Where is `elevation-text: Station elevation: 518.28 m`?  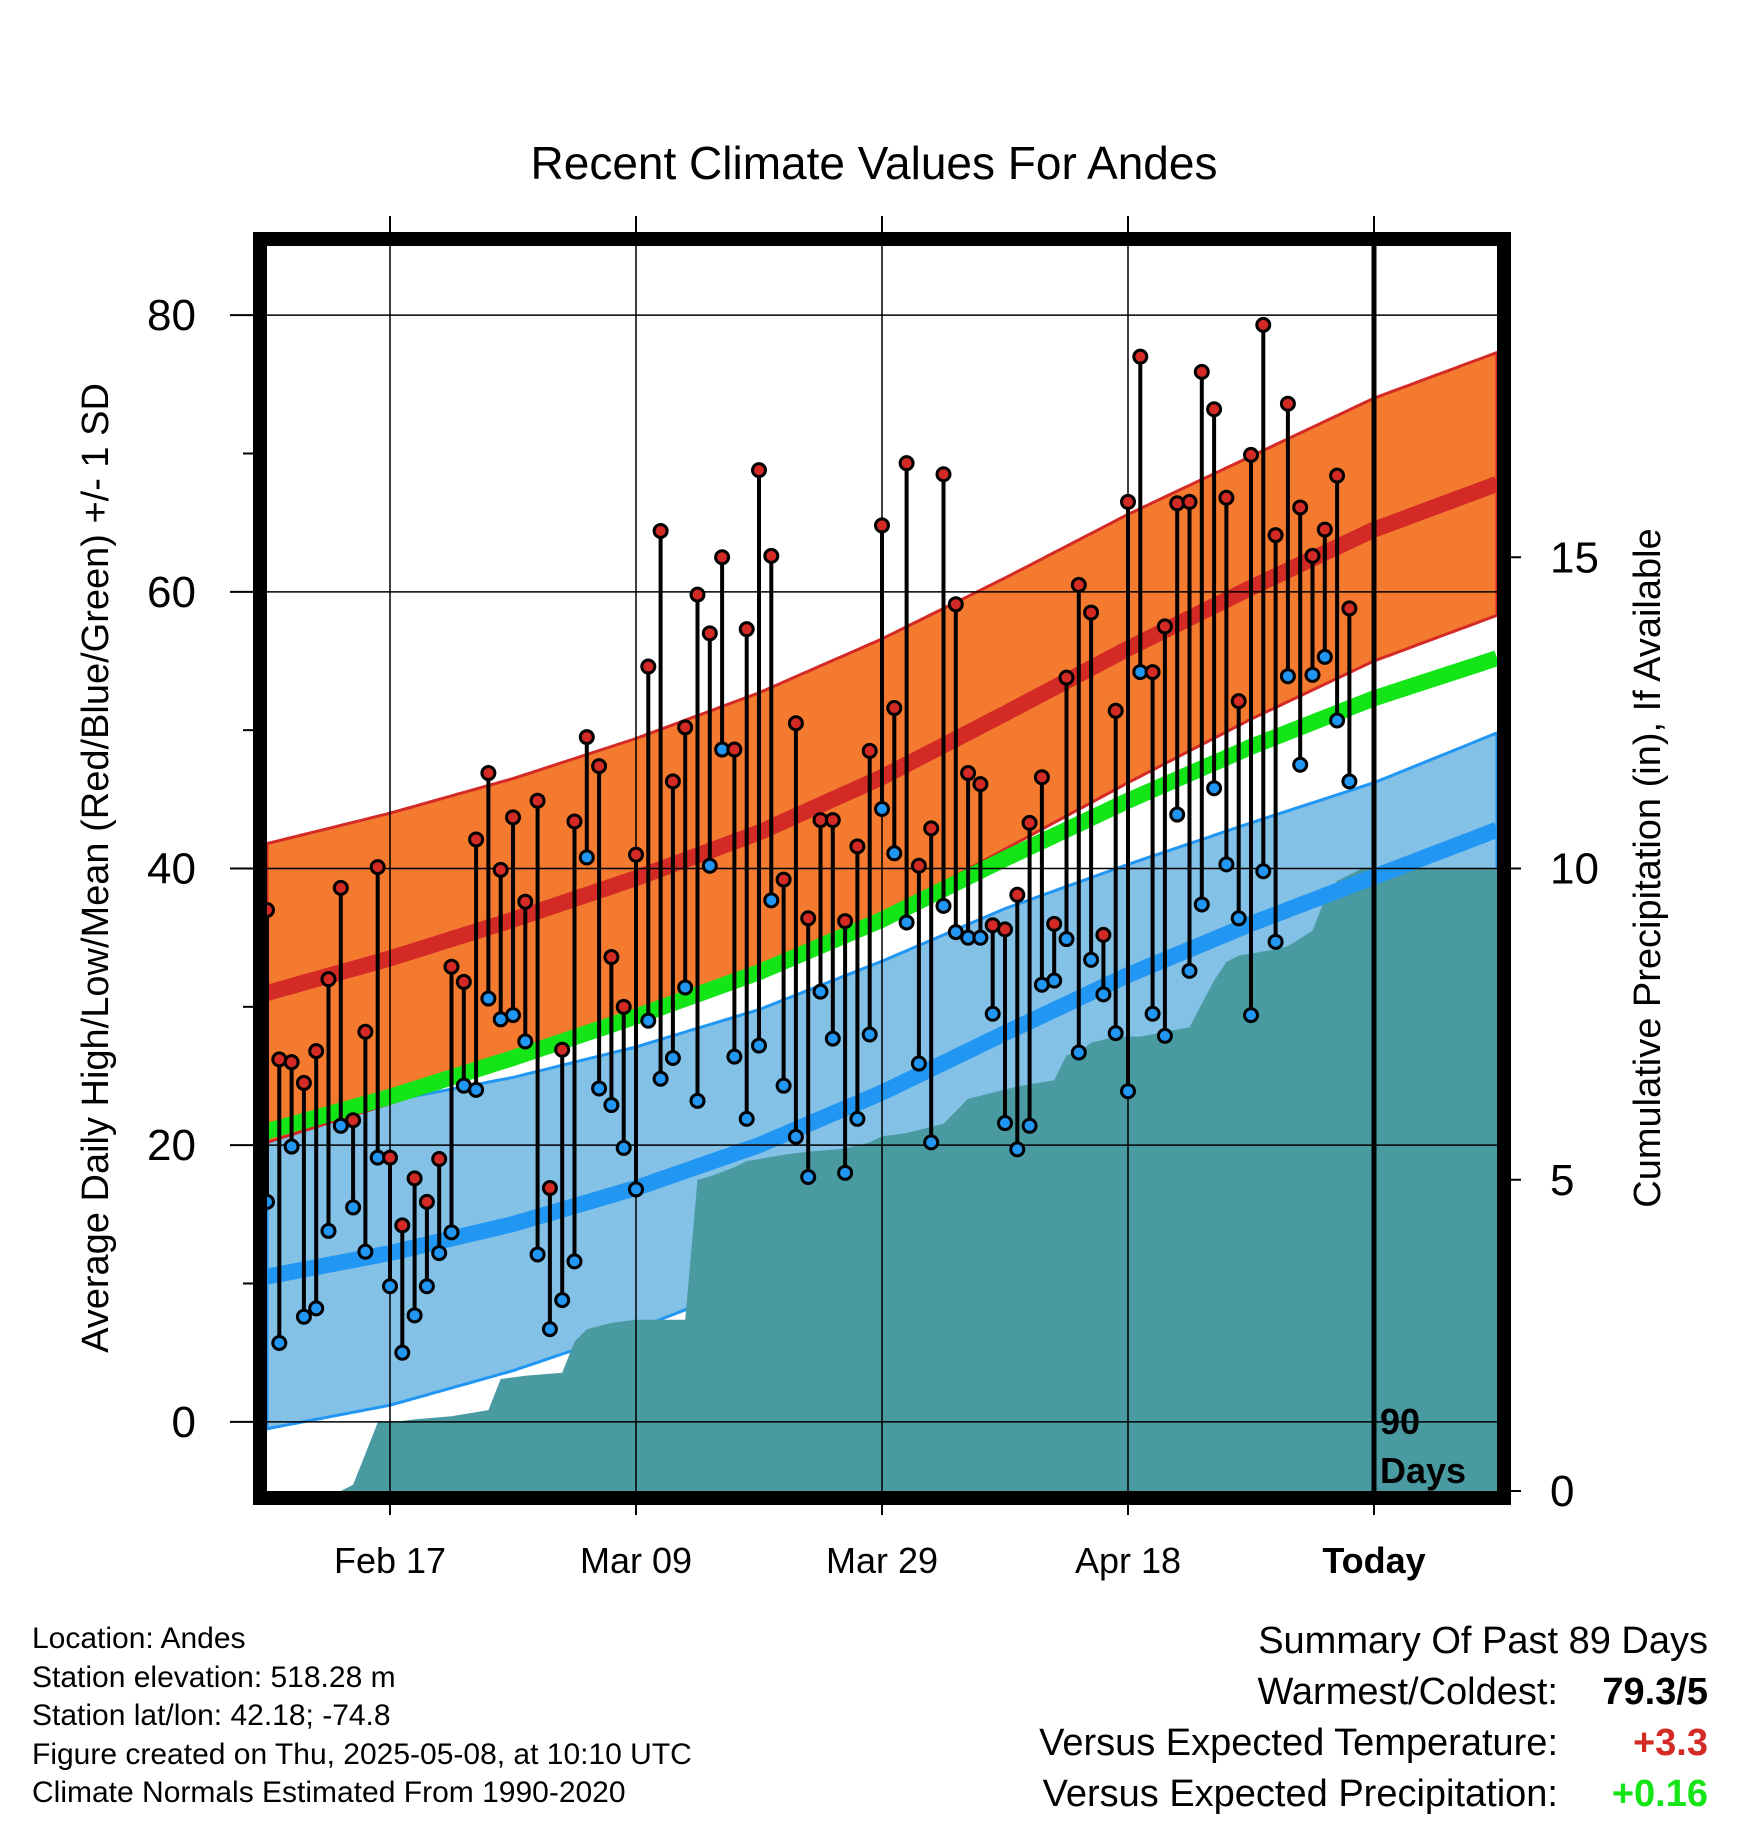 elevation-text: Station elevation: 518.28 m is located at coordinates (214, 1677).